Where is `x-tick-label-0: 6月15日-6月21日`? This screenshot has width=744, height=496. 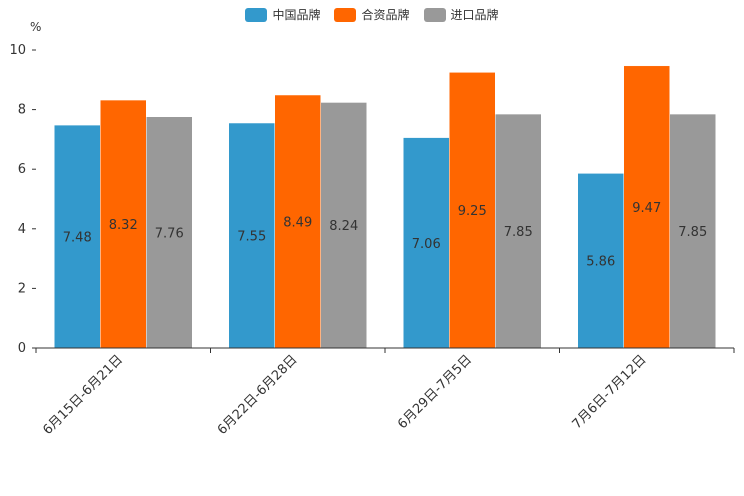
x-tick-label-0: 6月15日-6月21日 is located at coordinates (83, 395).